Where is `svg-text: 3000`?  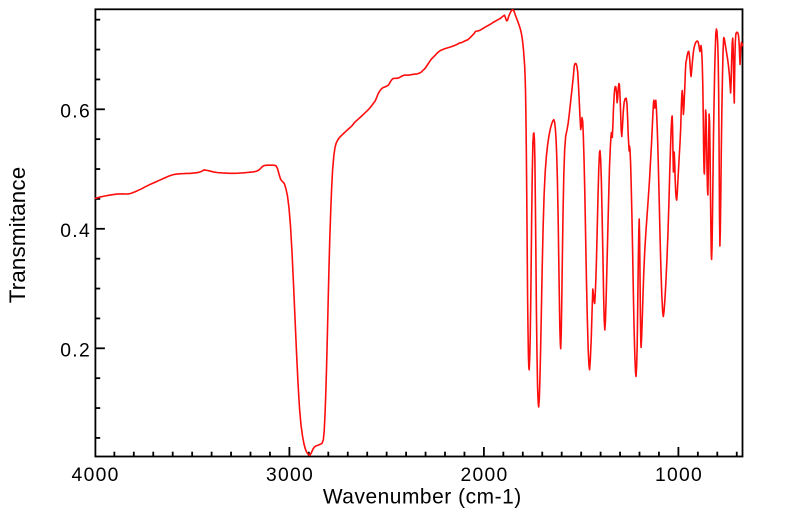
svg-text: 3000 is located at coordinates (290, 475).